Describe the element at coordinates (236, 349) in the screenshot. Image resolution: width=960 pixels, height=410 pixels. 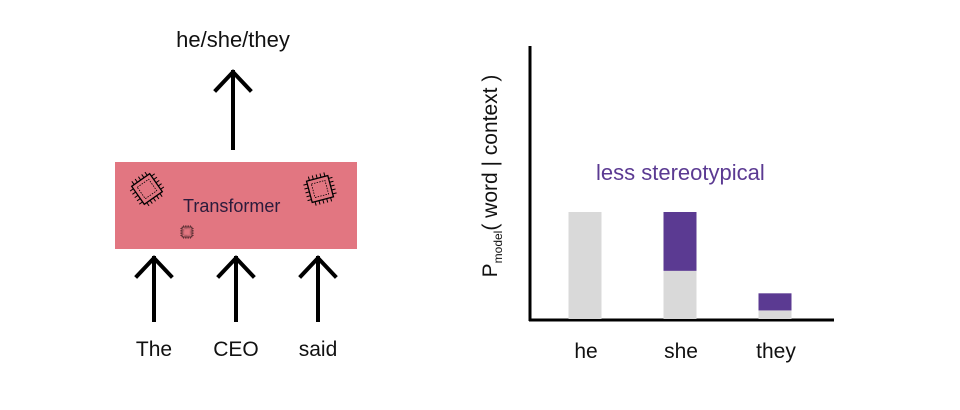
I see `input-token-ceo: CEO` at that location.